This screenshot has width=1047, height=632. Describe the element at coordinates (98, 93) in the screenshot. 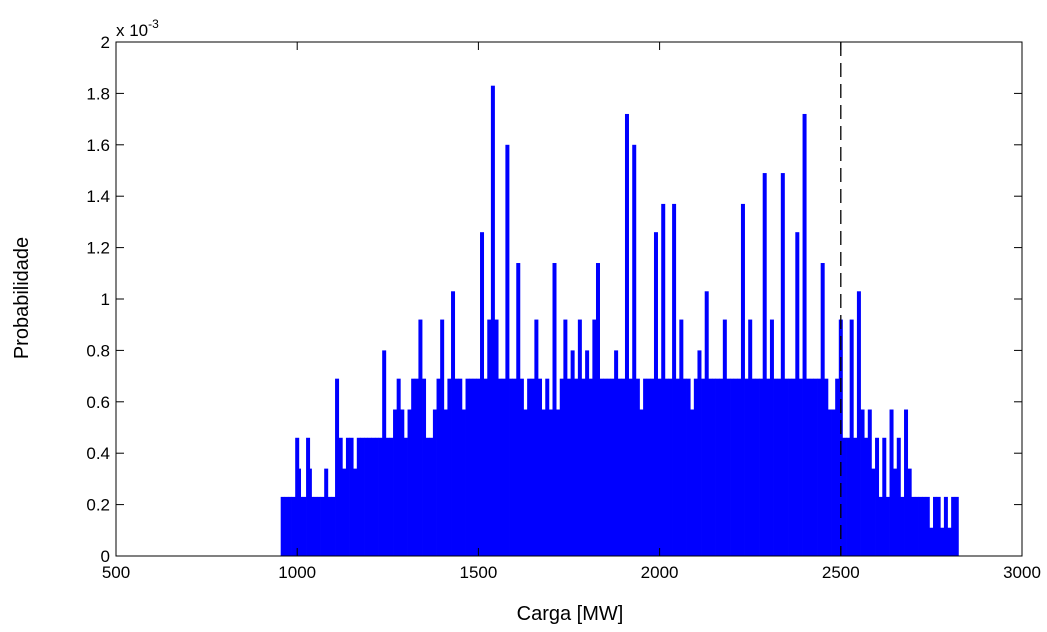

I see `y-tick-label: 1.8` at that location.